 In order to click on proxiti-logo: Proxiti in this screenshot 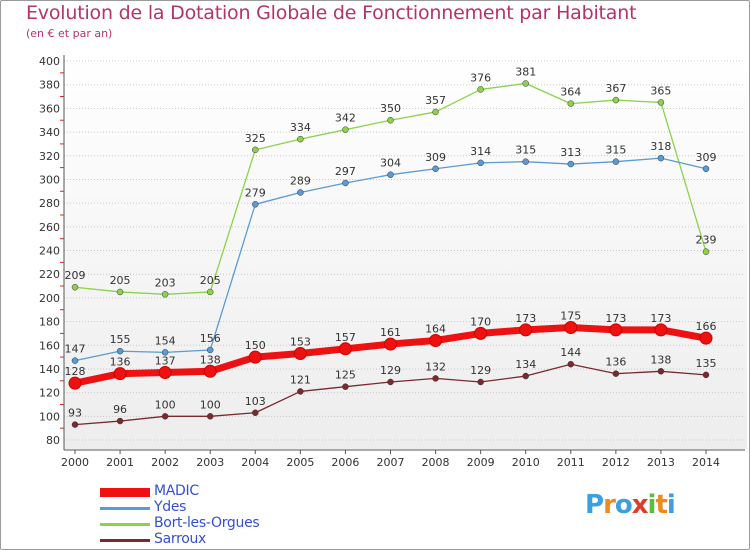, I will do `click(630, 505)`.